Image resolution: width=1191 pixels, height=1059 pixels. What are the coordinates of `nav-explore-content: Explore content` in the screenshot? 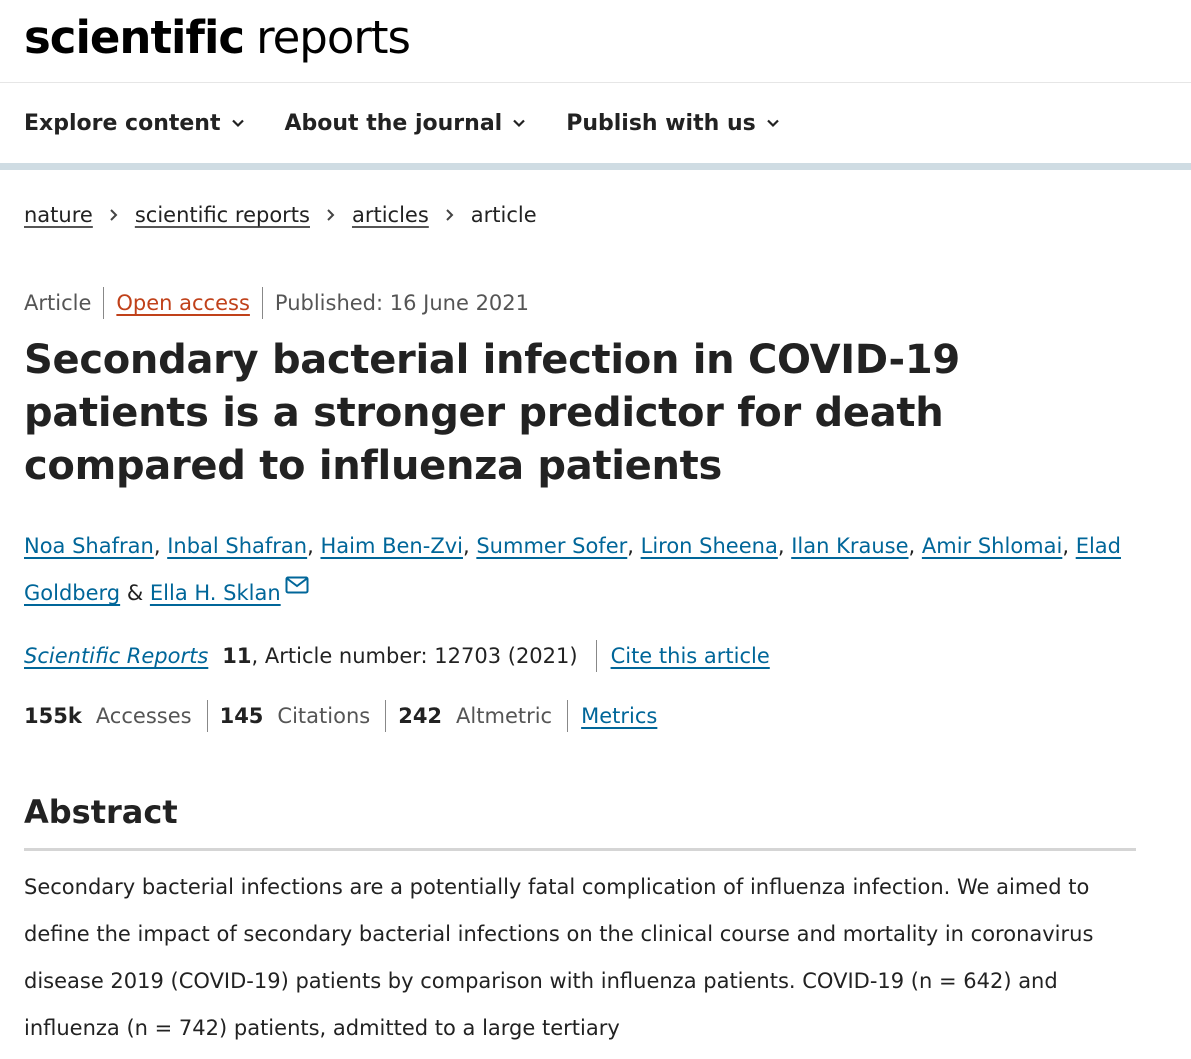 It's located at (134, 123).